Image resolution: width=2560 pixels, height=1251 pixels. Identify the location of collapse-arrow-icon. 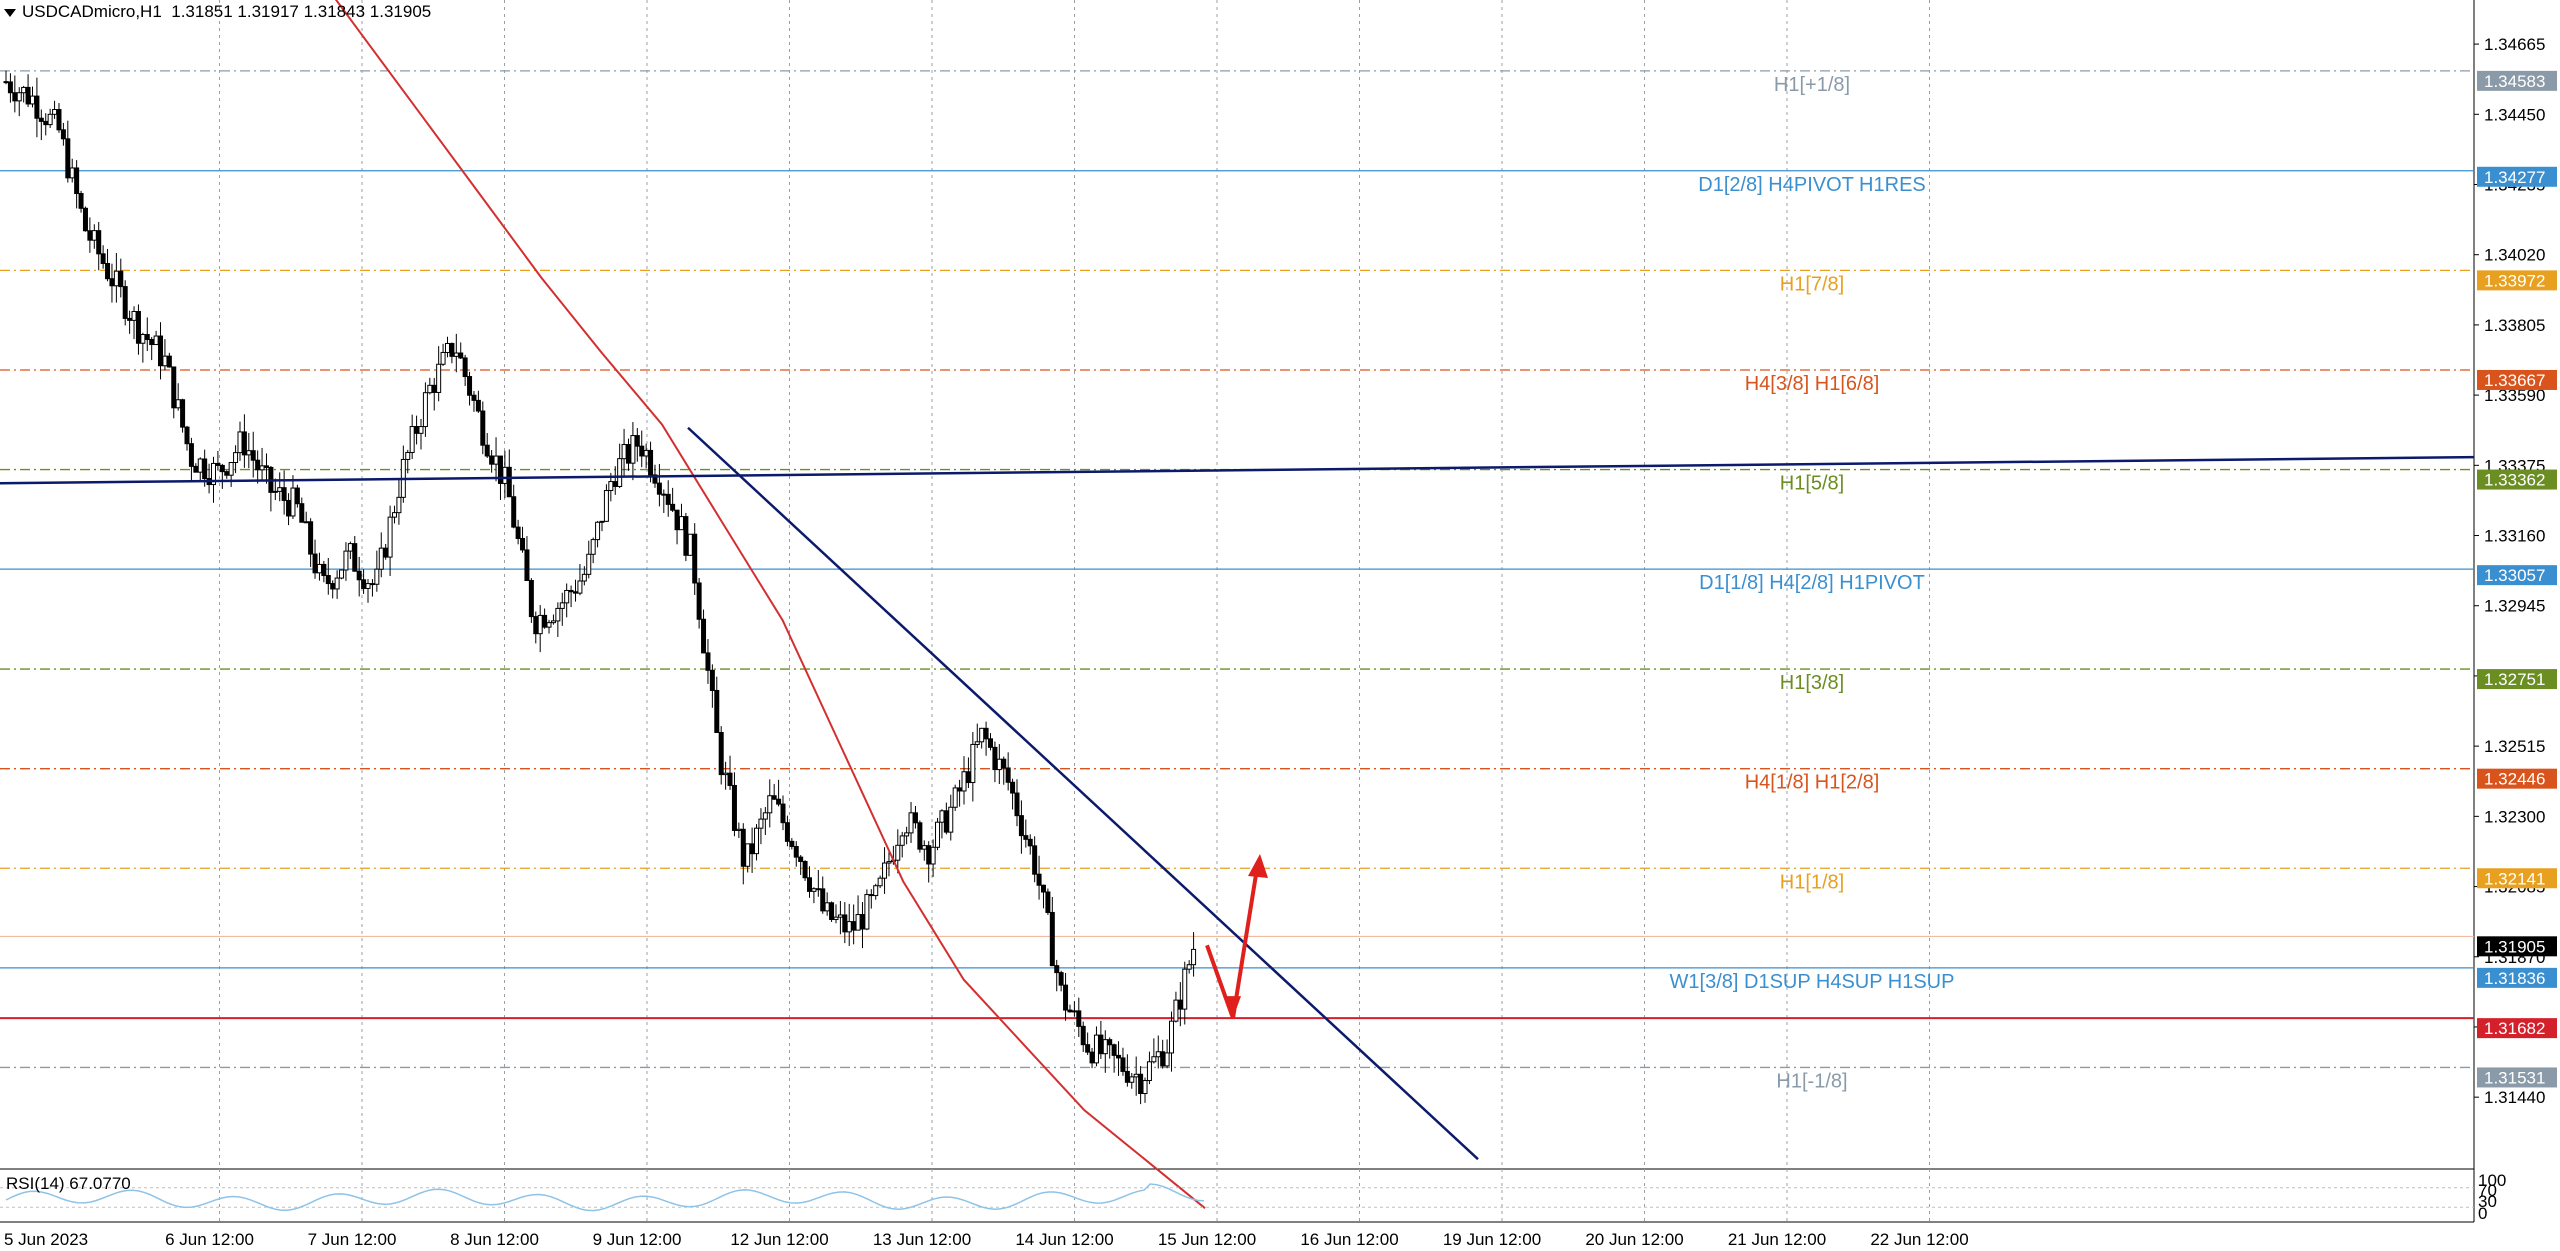
(10, 12).